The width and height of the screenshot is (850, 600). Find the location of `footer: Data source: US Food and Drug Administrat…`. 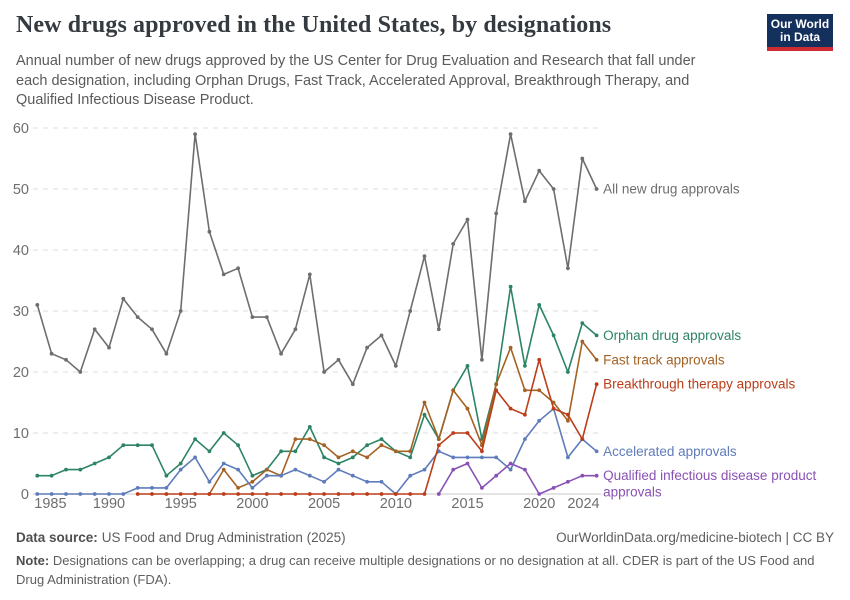

footer: Data source: US Food and Drug Administrat… is located at coordinates (425, 537).